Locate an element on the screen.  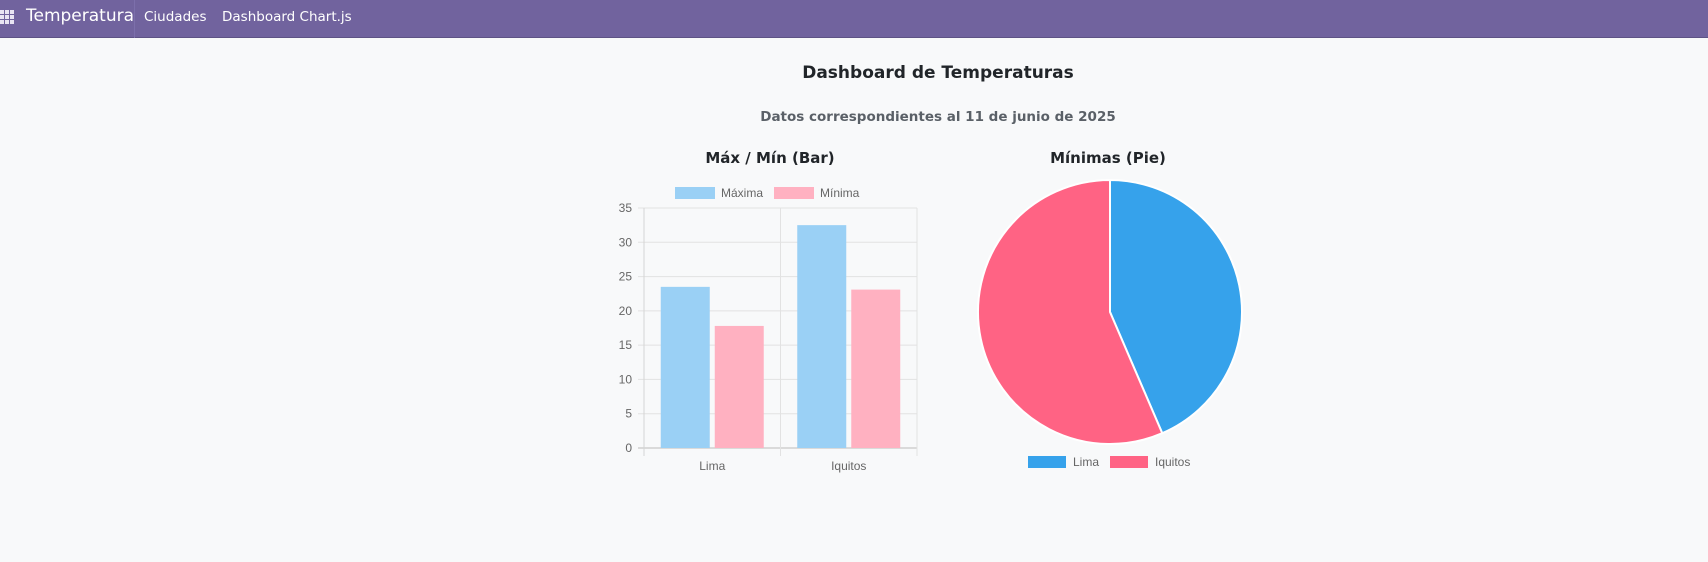
legend-label-0: Máxima is located at coordinates (742, 193).